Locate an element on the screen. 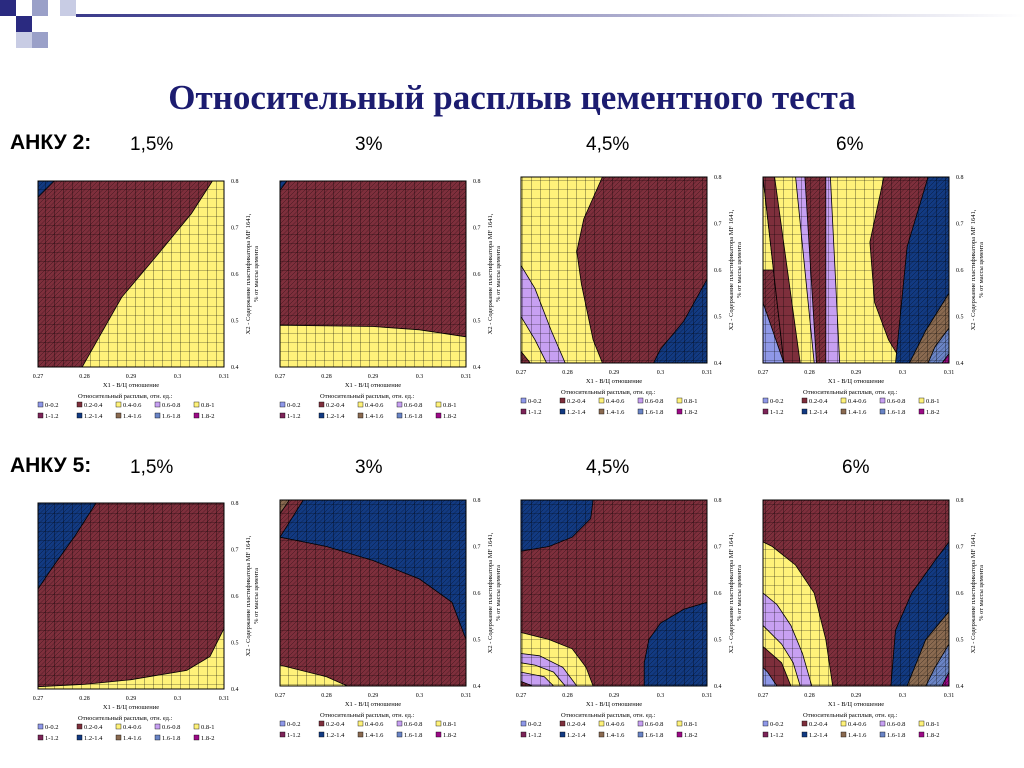 This screenshot has width=1024, height=768. percent-label: 4,5% is located at coordinates (608, 144).